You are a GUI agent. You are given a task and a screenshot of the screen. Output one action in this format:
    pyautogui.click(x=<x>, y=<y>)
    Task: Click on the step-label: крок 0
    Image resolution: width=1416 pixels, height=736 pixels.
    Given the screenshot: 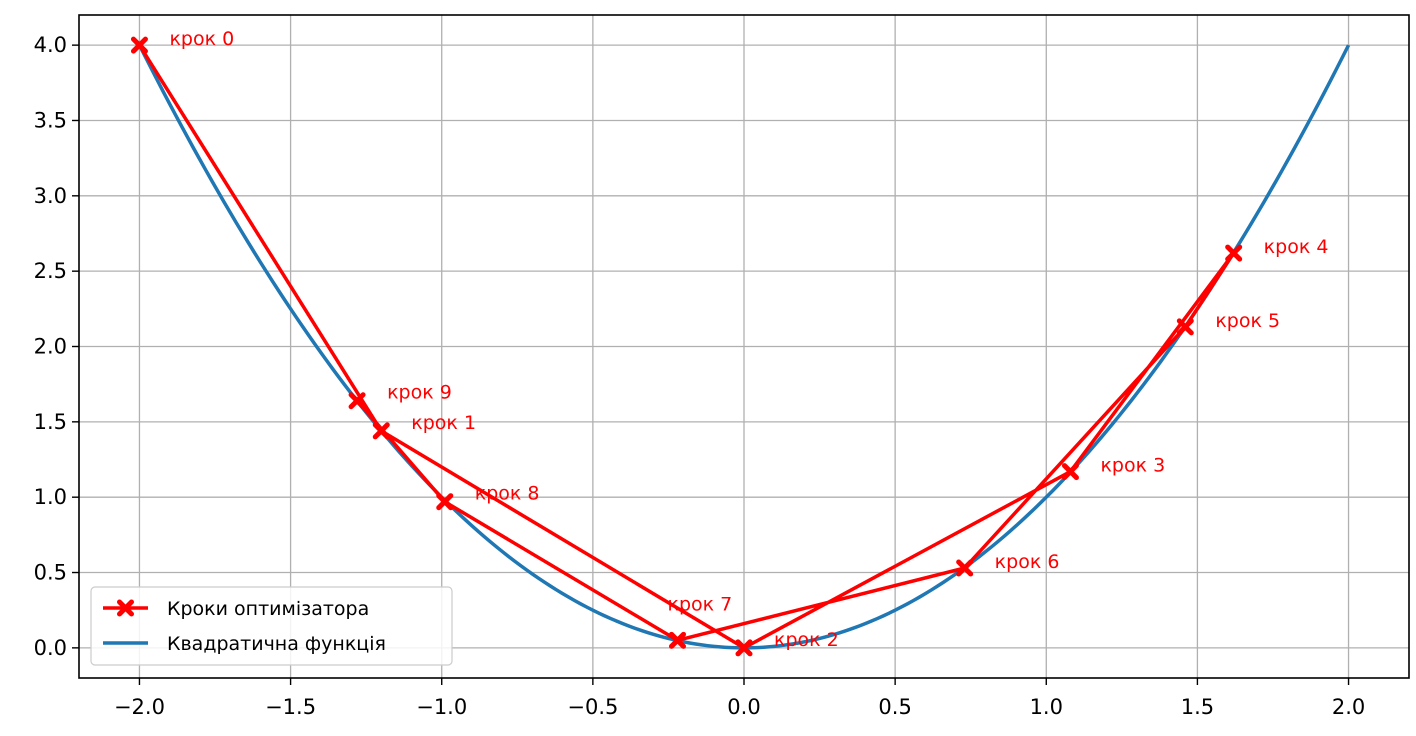 What is the action you would take?
    pyautogui.click(x=201, y=39)
    